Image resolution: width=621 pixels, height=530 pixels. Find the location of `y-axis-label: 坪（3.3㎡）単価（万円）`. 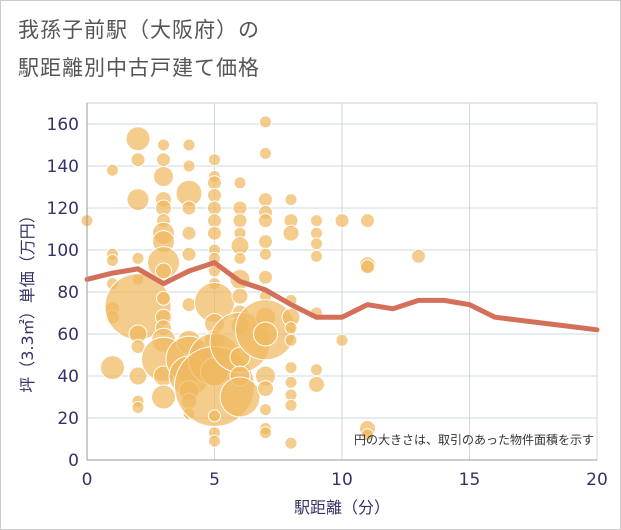

y-axis-label: 坪（3.3㎡）単価（万円） is located at coordinates (27, 299).